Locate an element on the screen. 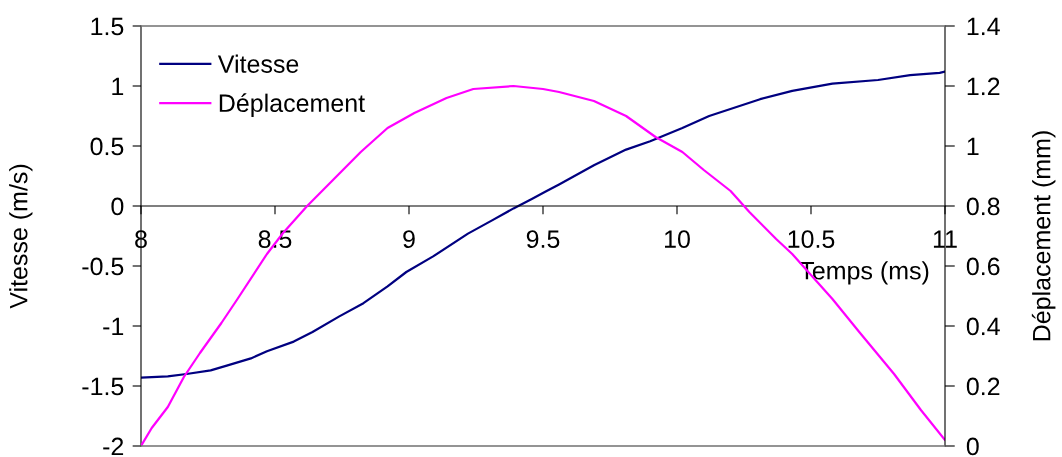  y2-tick-label: 1.2 is located at coordinates (983, 86).